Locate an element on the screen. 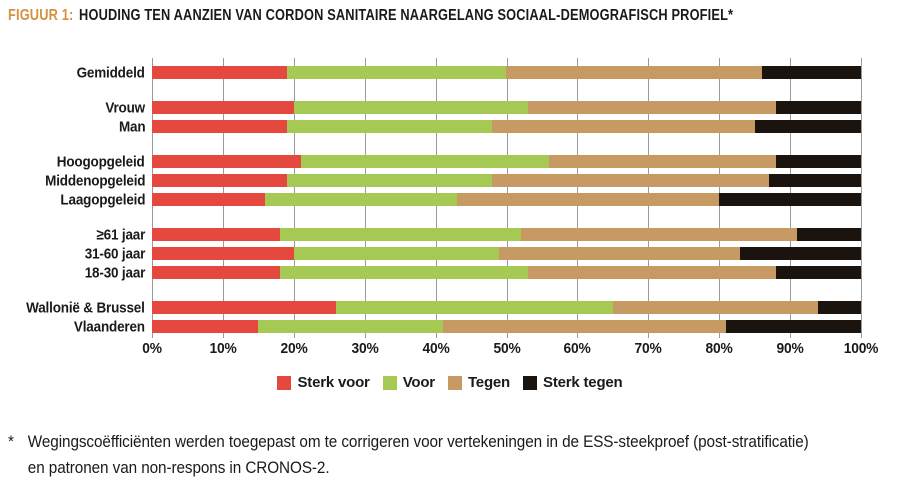 Image resolution: width=900 pixels, height=488 pixels. legend-swatch-tegen is located at coordinates (454, 382).